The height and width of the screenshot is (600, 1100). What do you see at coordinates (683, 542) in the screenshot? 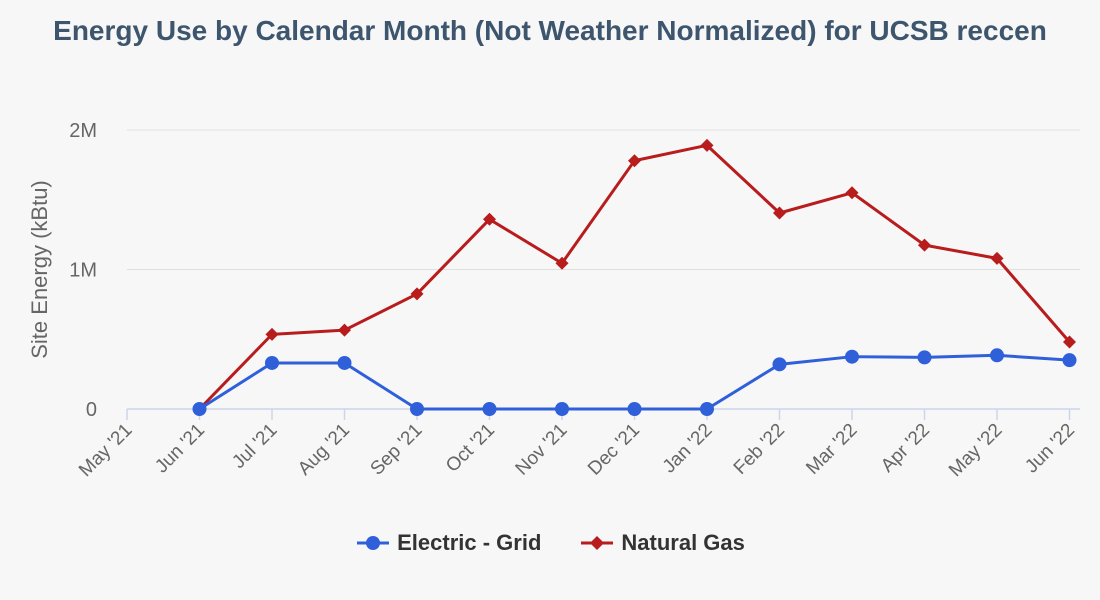
I see `legend-label-natural-gas: Natural Gas` at bounding box center [683, 542].